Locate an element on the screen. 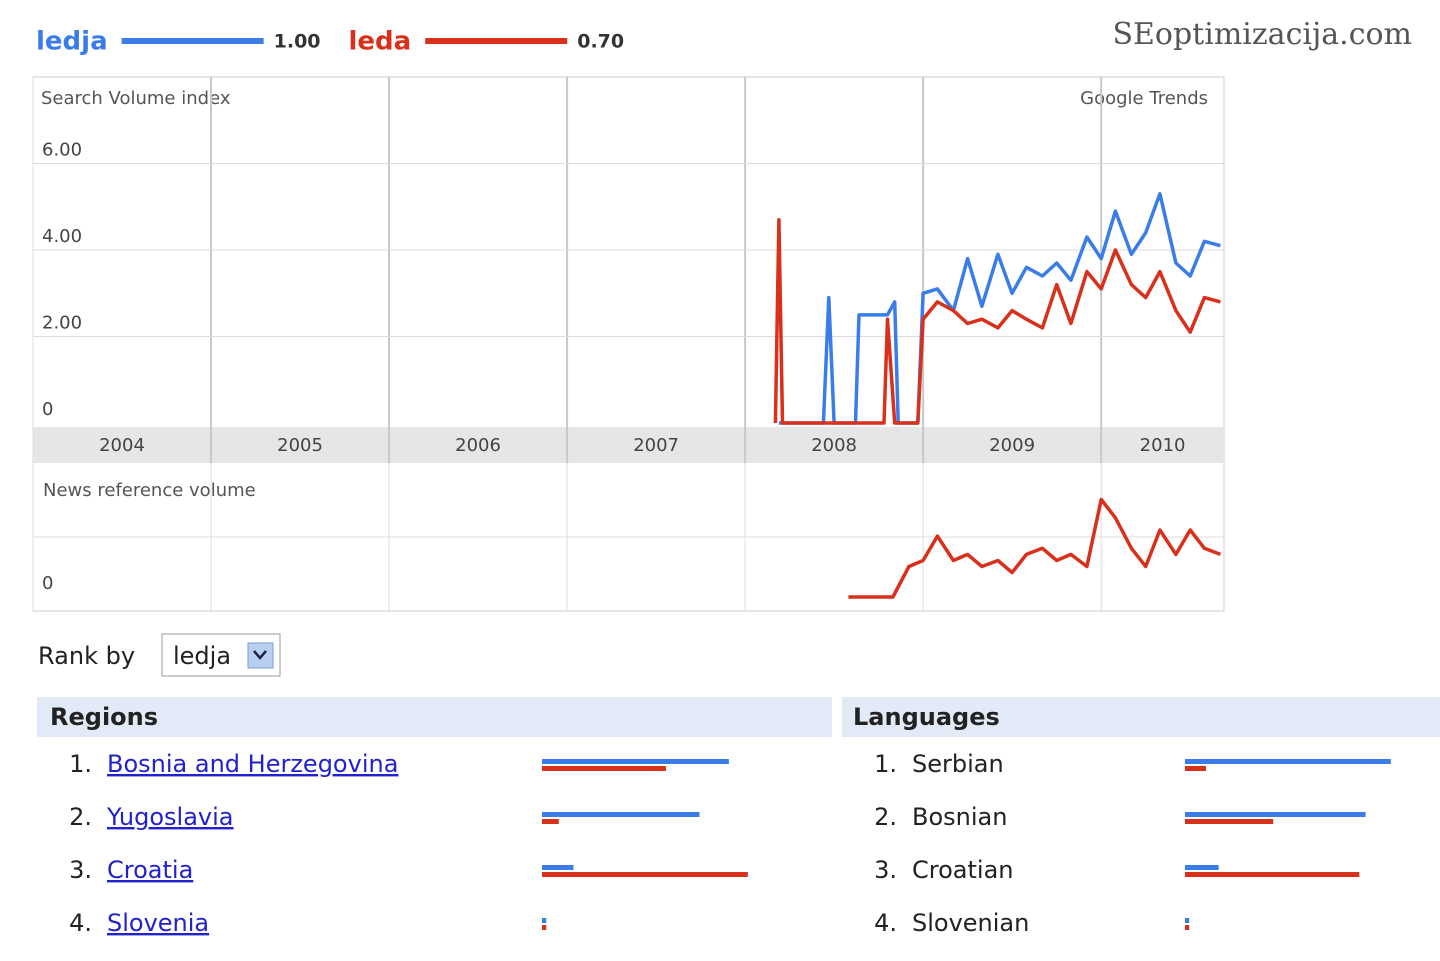  arrow-icon is located at coordinates (260, 655).